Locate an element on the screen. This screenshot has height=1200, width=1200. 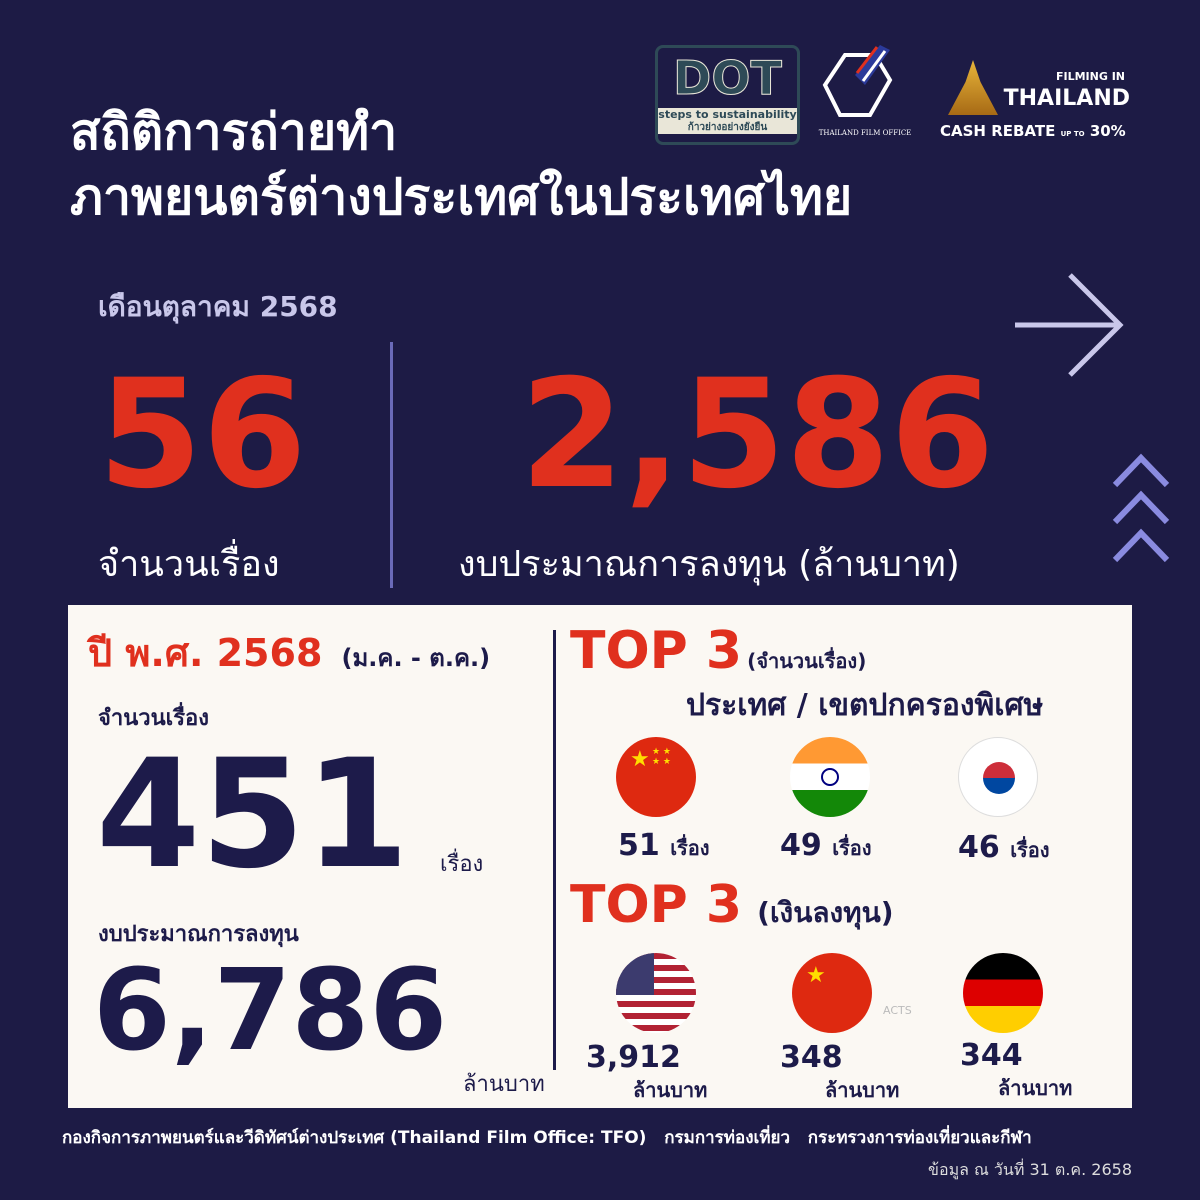
flag-germany-icon is located at coordinates (1003, 993).